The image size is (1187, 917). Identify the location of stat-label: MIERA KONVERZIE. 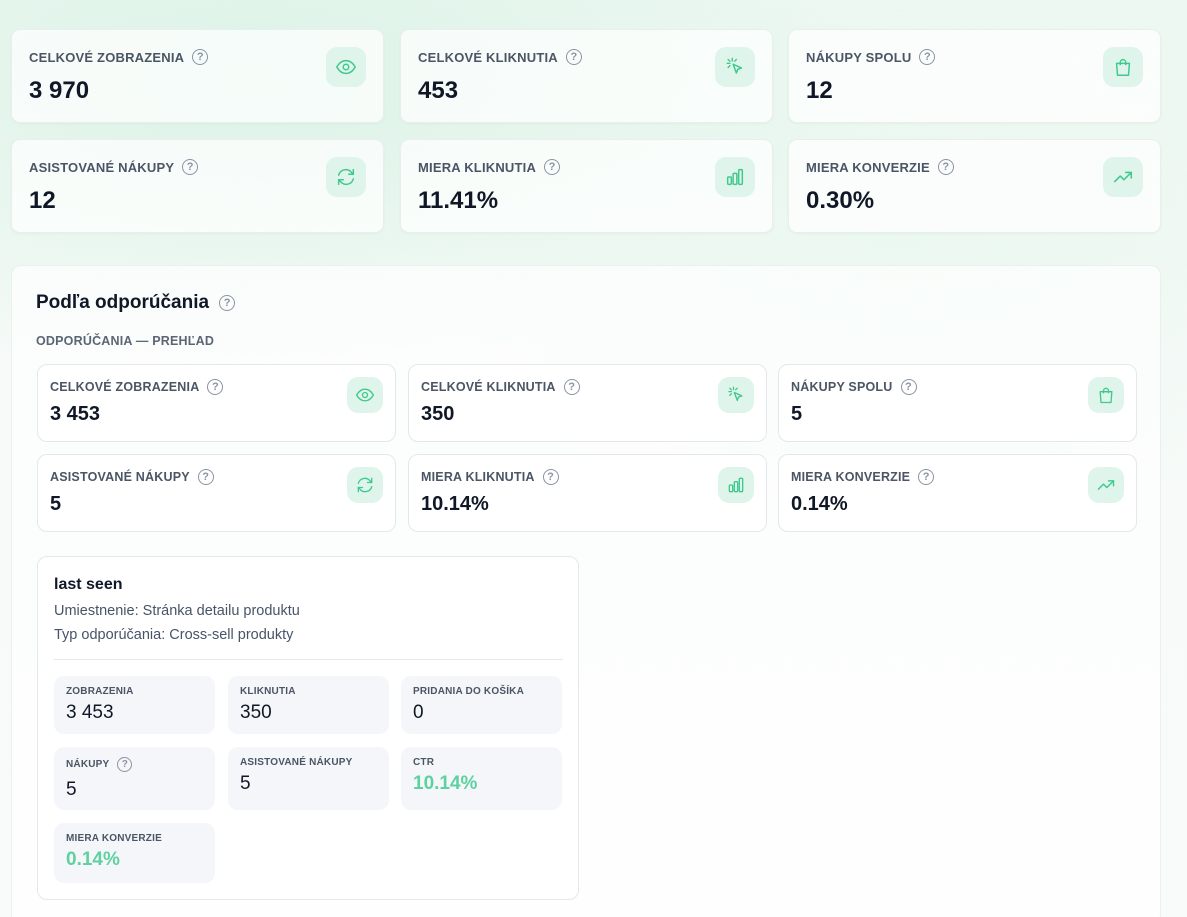
(114, 838).